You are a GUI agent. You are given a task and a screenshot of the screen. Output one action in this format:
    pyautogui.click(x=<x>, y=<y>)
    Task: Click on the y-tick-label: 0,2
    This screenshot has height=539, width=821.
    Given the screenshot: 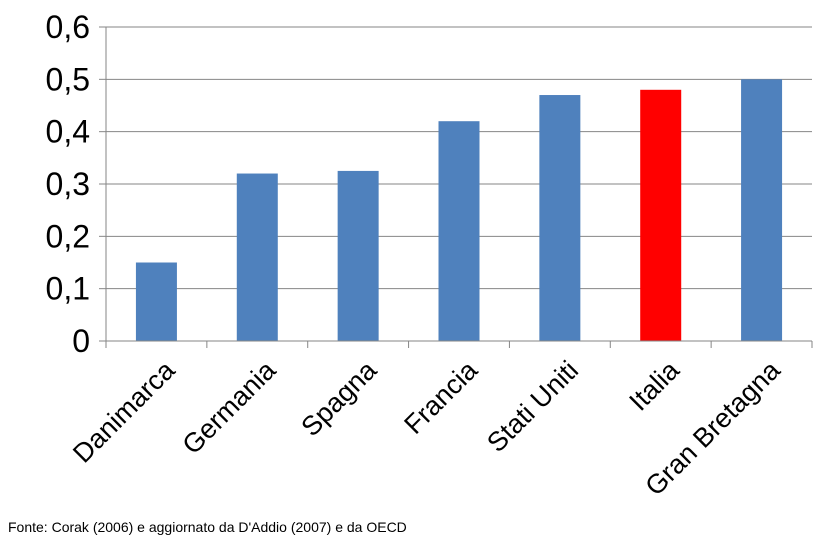 What is the action you would take?
    pyautogui.click(x=68, y=236)
    